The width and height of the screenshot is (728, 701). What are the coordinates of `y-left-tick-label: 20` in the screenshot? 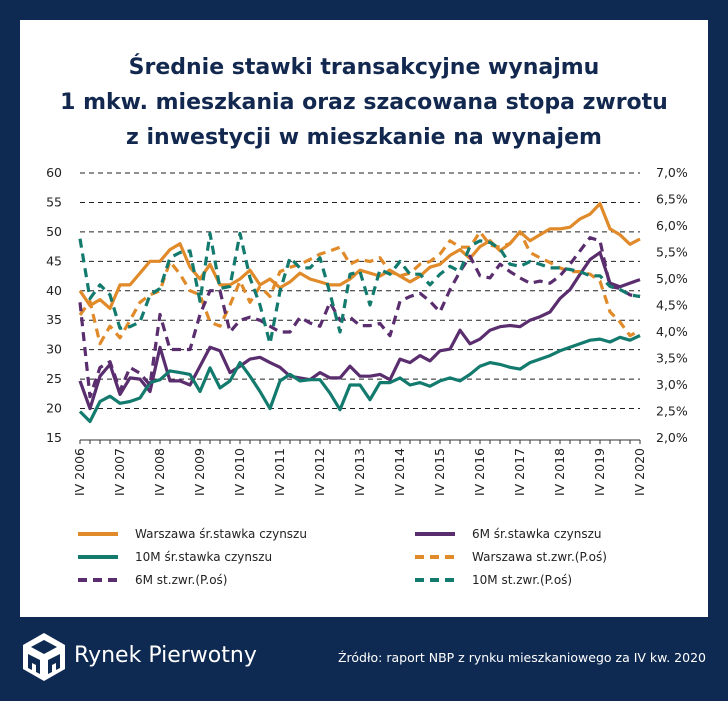 It's located at (54, 408).